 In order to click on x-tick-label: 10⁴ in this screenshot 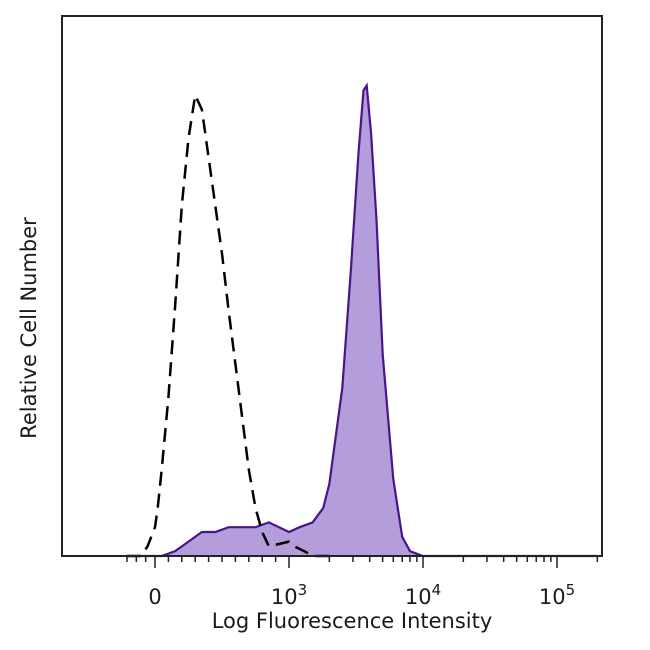, I will do `click(423, 595)`.